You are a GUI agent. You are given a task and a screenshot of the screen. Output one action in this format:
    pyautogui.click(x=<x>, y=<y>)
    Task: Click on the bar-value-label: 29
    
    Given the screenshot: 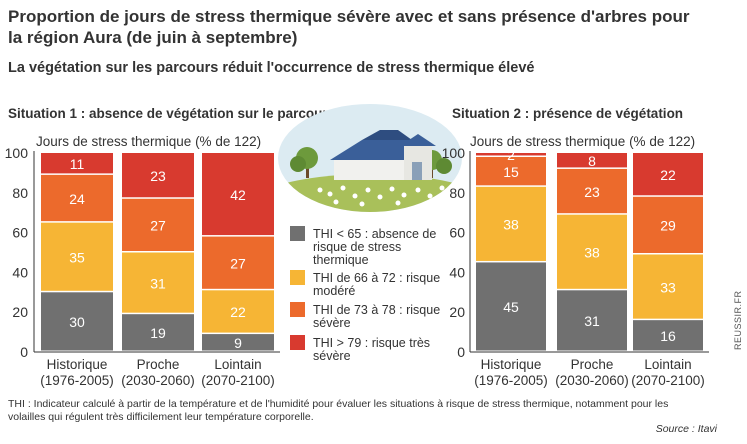 What is the action you would take?
    pyautogui.click(x=668, y=226)
    